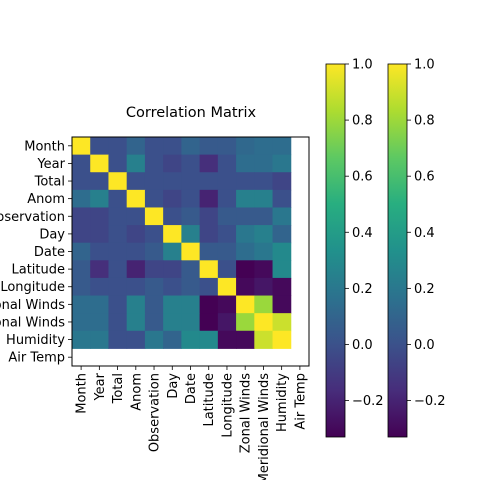 The width and height of the screenshot is (480, 480). Describe the element at coordinates (49, 252) in the screenshot. I see `row-label: Date` at that location.